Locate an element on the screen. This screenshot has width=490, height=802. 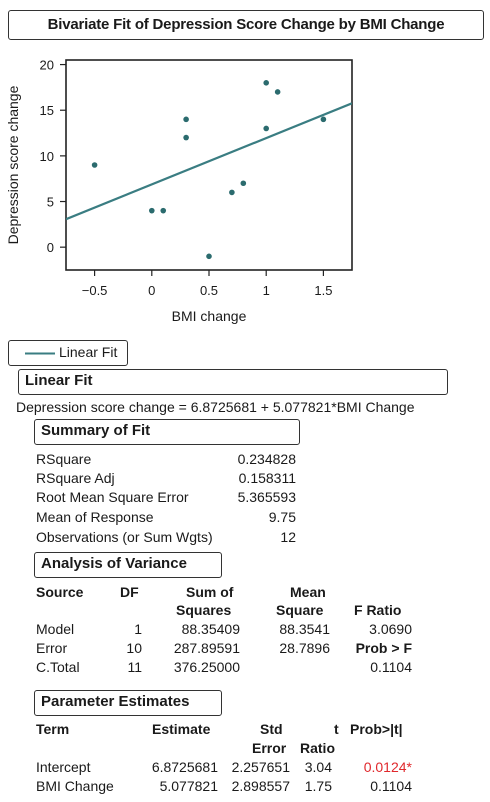
parameter-estimates-header: Parameter Estimates is located at coordinates (115, 701).